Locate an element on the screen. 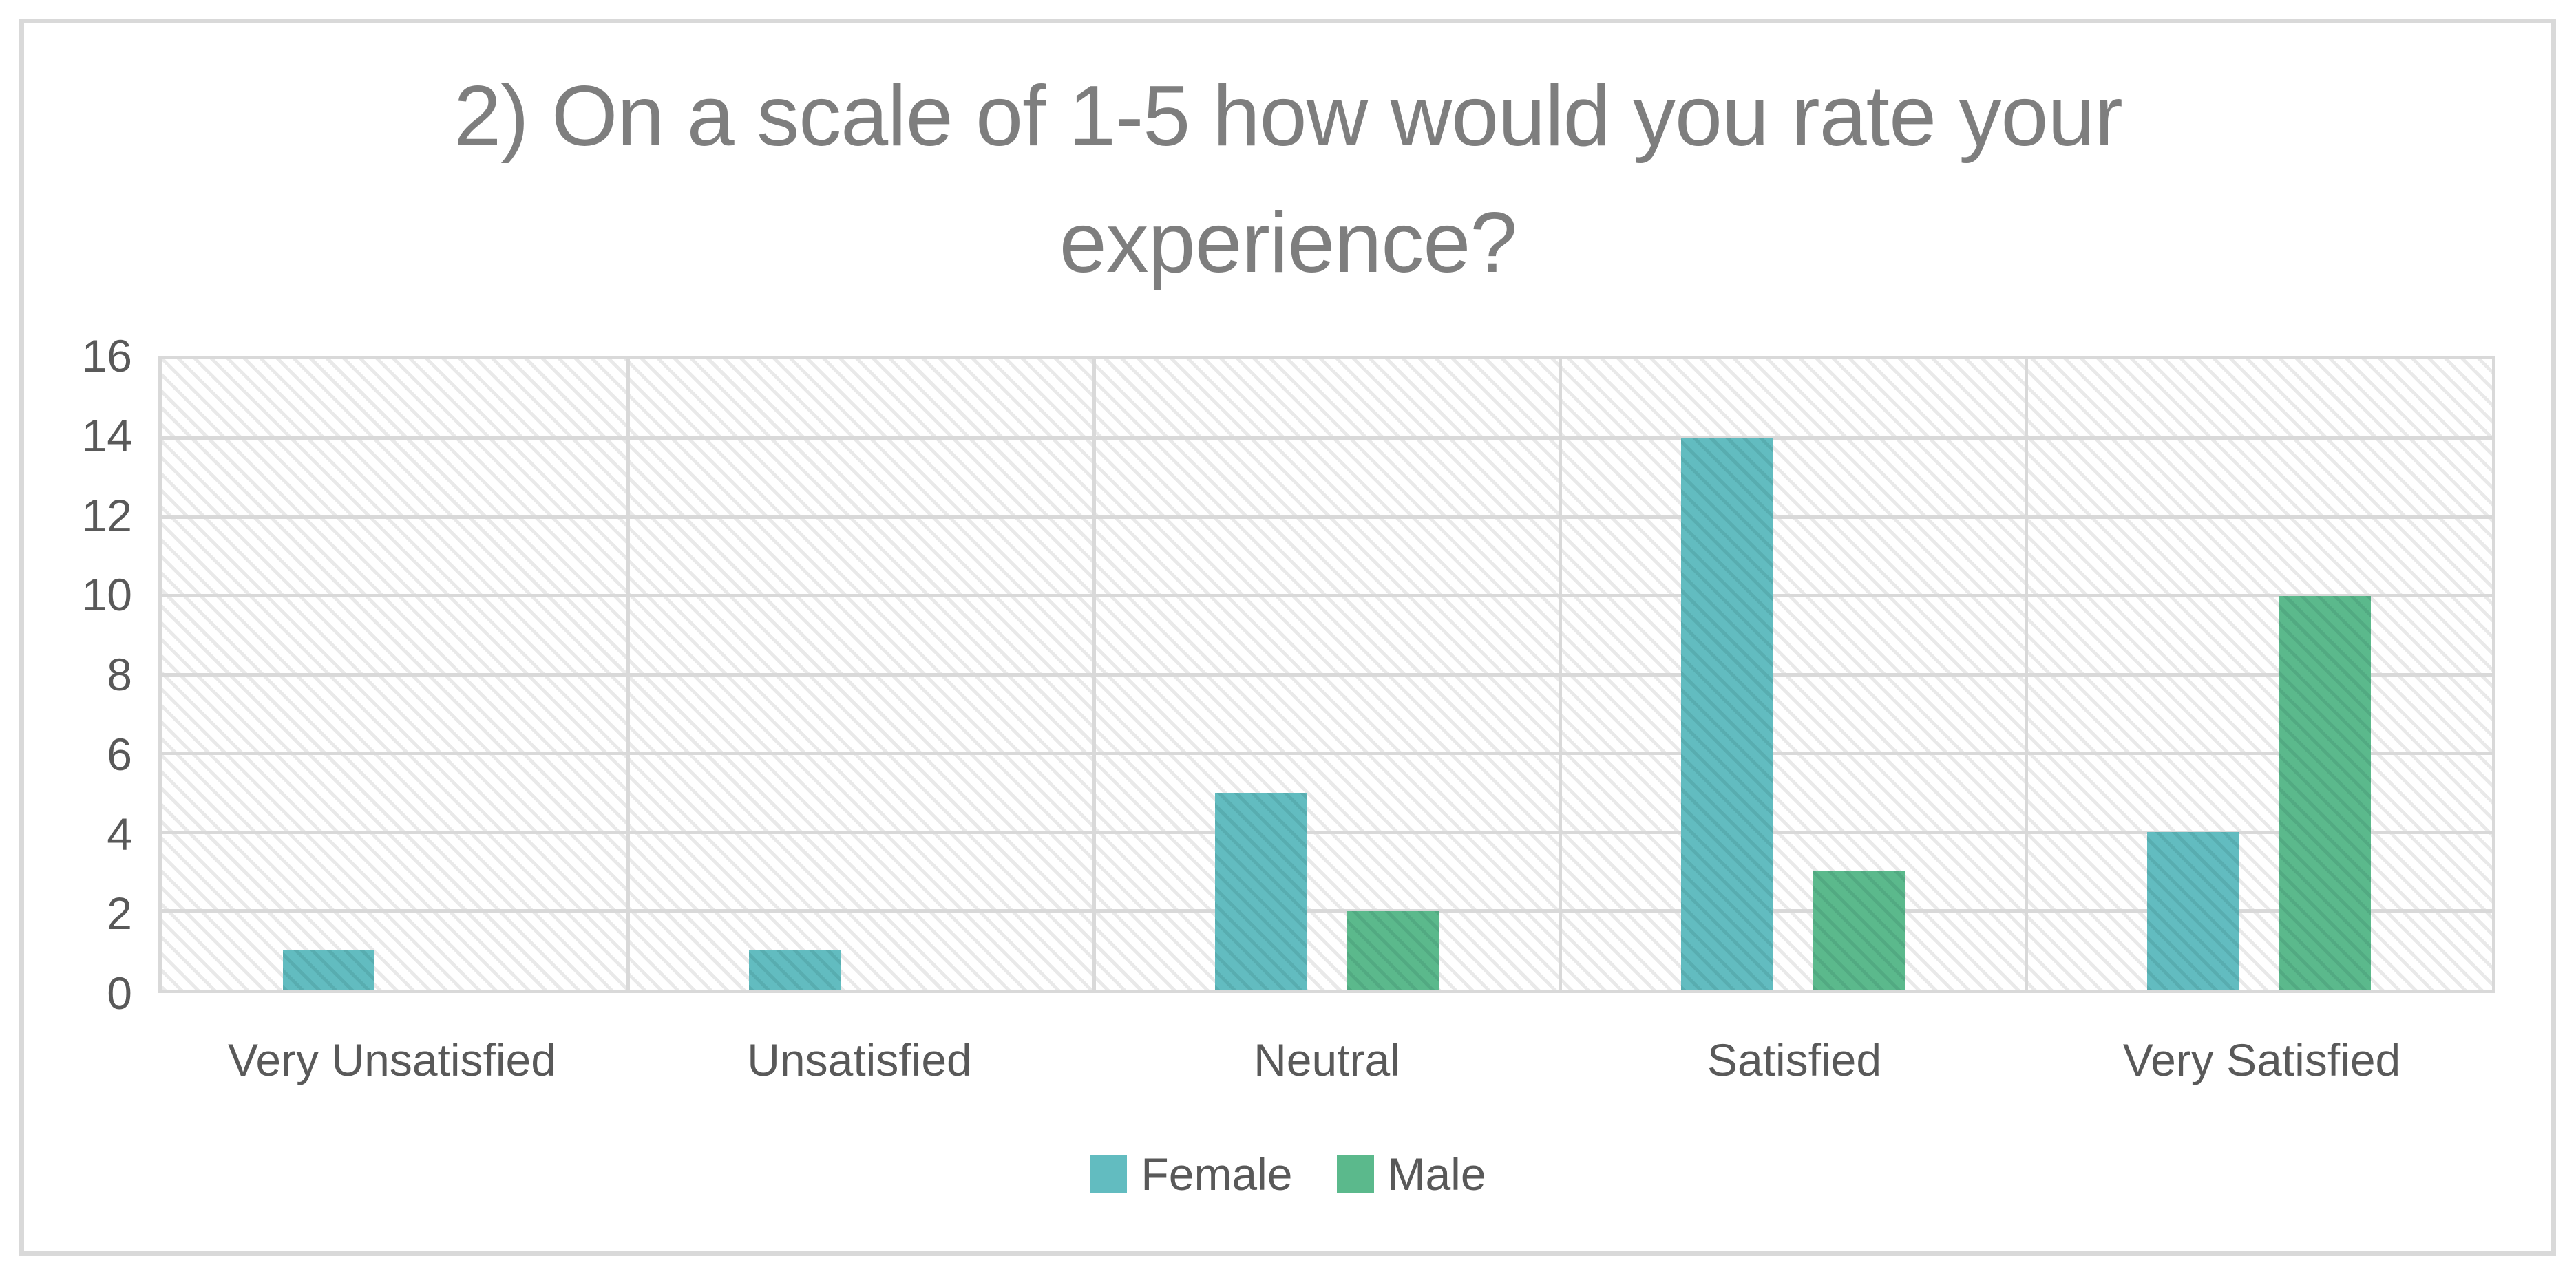 This screenshot has height=1278, width=2576. legend-item-female: Female is located at coordinates (1191, 1174).